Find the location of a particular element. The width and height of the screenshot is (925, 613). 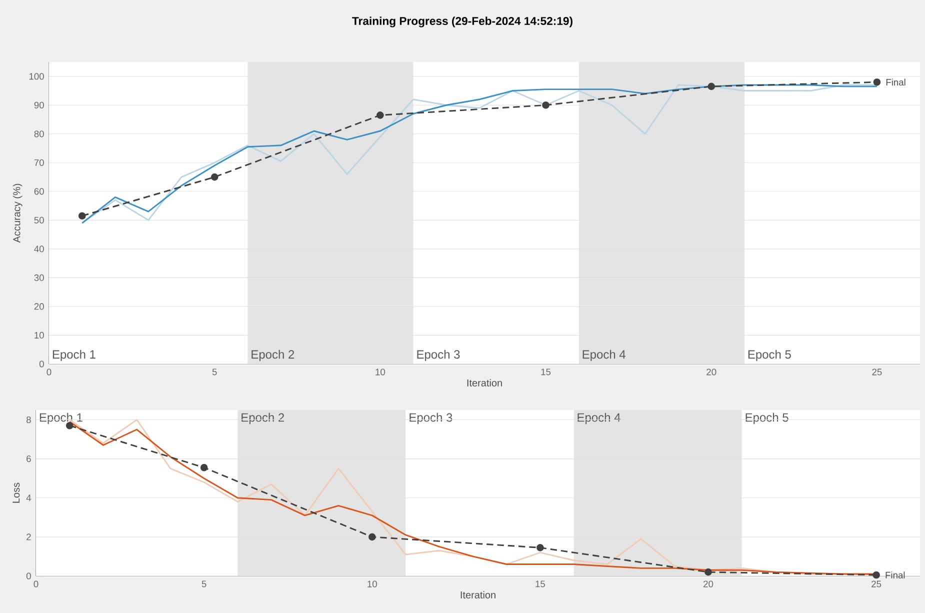

x-tick-label: 0 is located at coordinates (49, 372).